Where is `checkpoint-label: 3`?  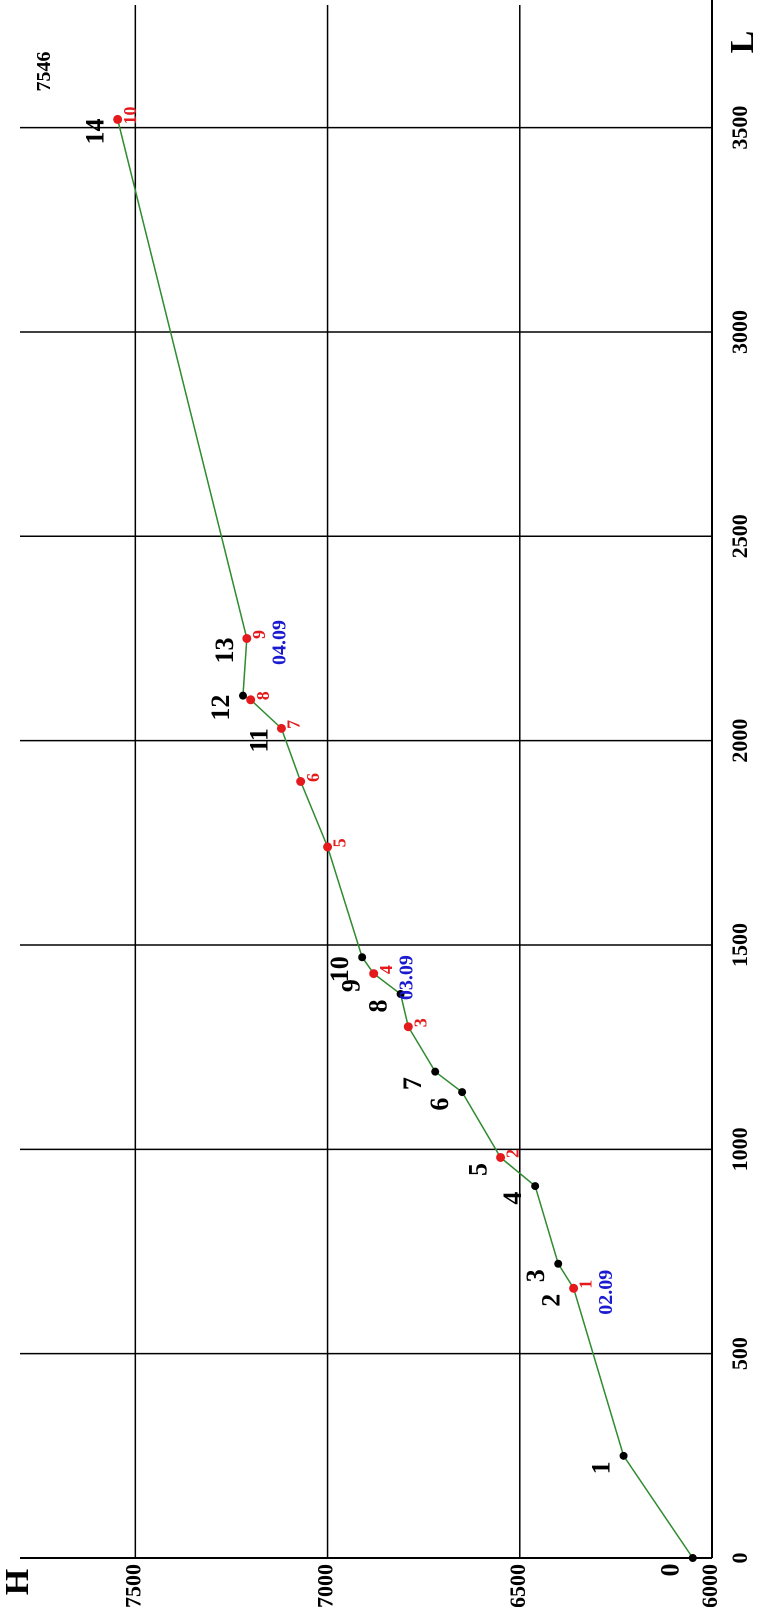
checkpoint-label: 3 is located at coordinates (420, 1022).